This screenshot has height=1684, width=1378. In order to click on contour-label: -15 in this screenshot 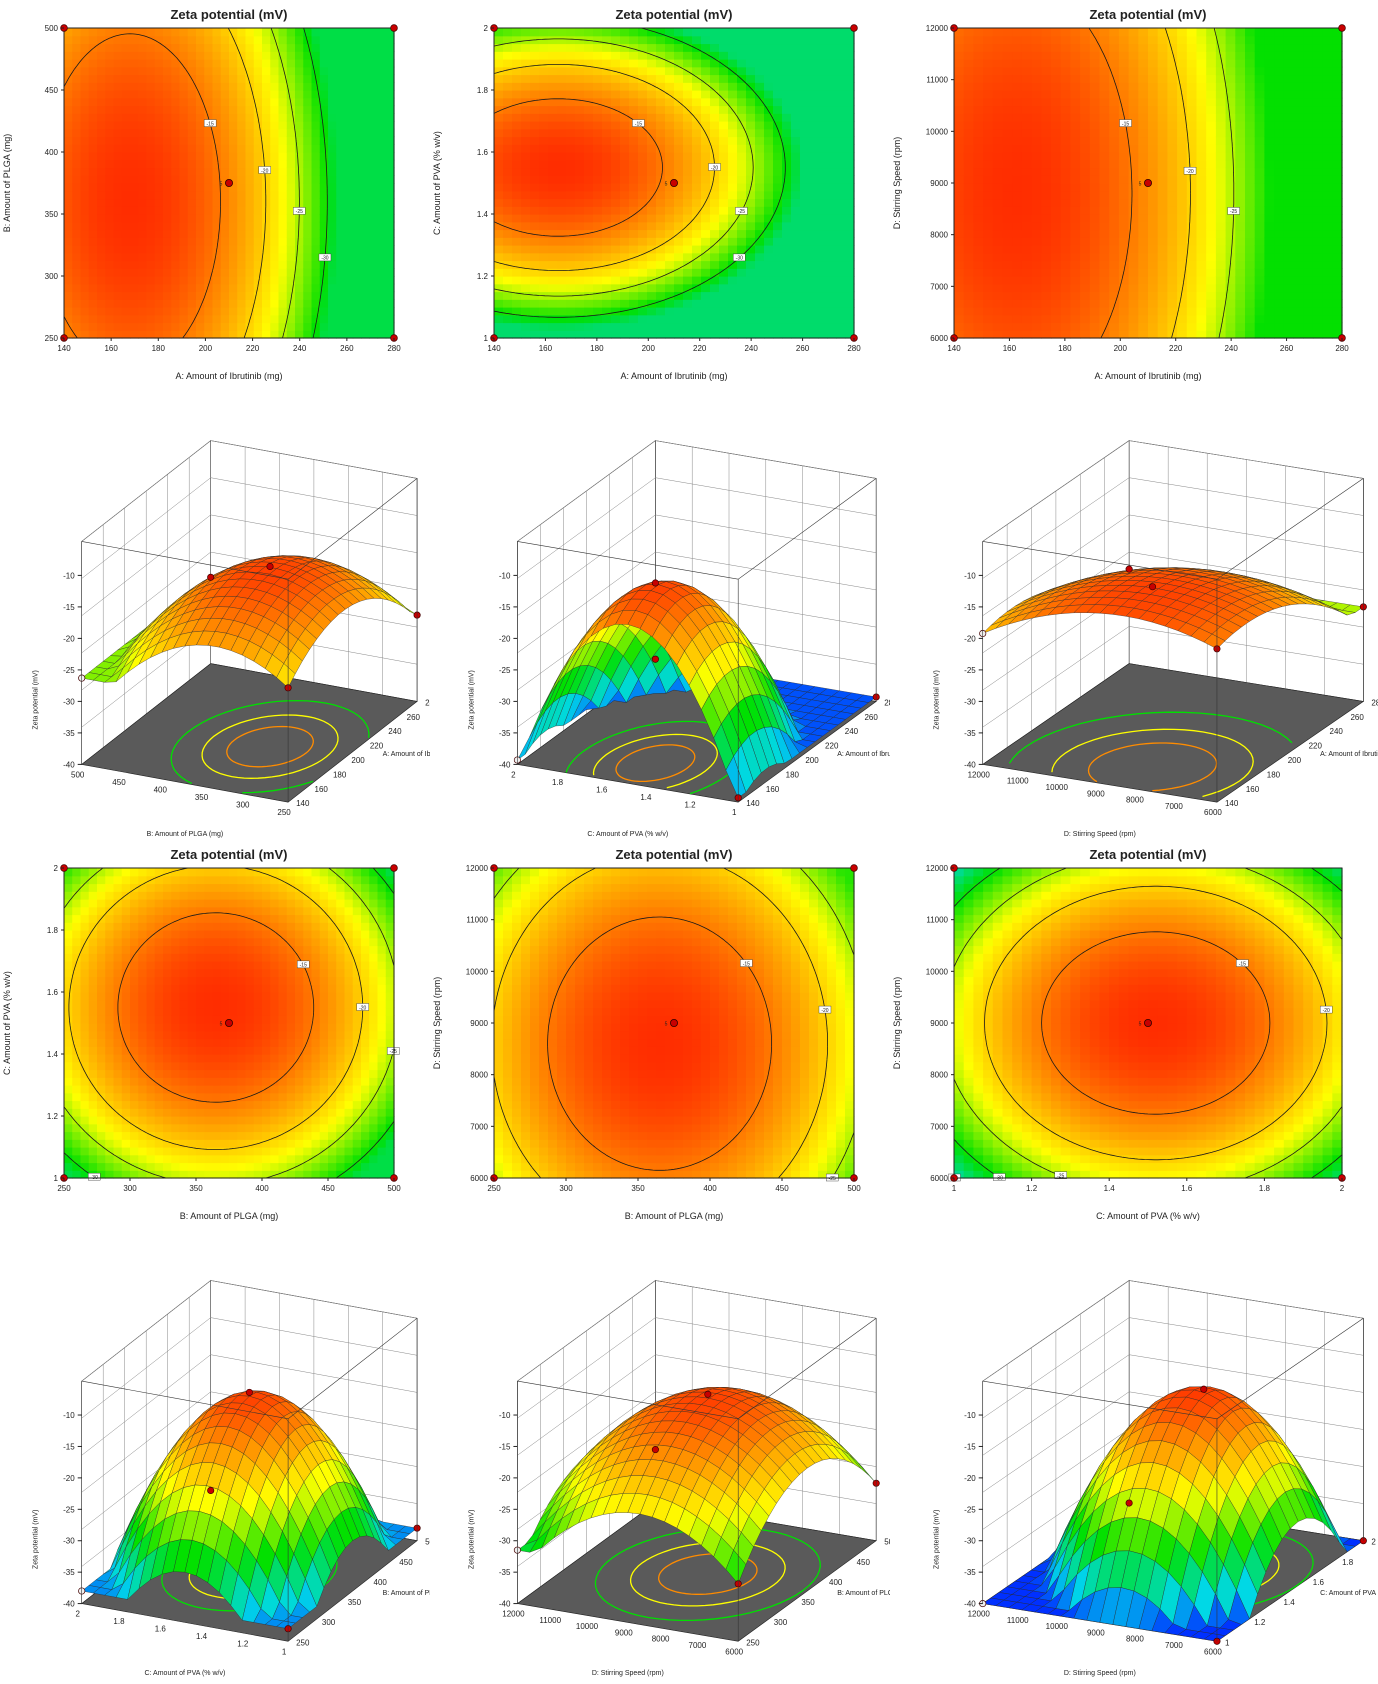, I will do `click(638, 124)`.